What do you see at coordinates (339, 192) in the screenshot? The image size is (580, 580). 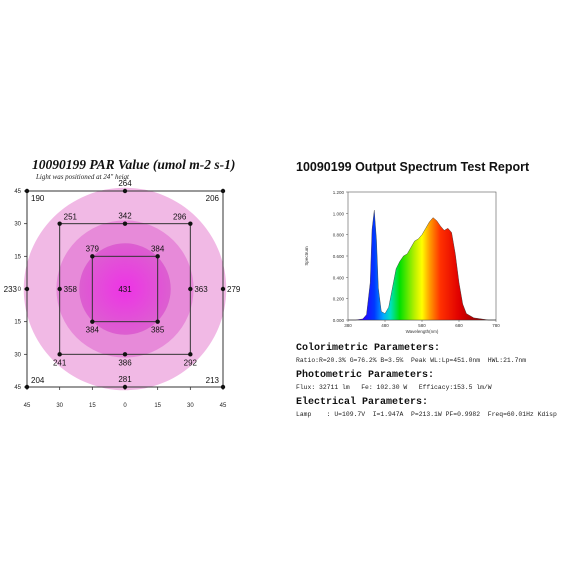 I see `spectrum-y-tick-label: 1.200` at bounding box center [339, 192].